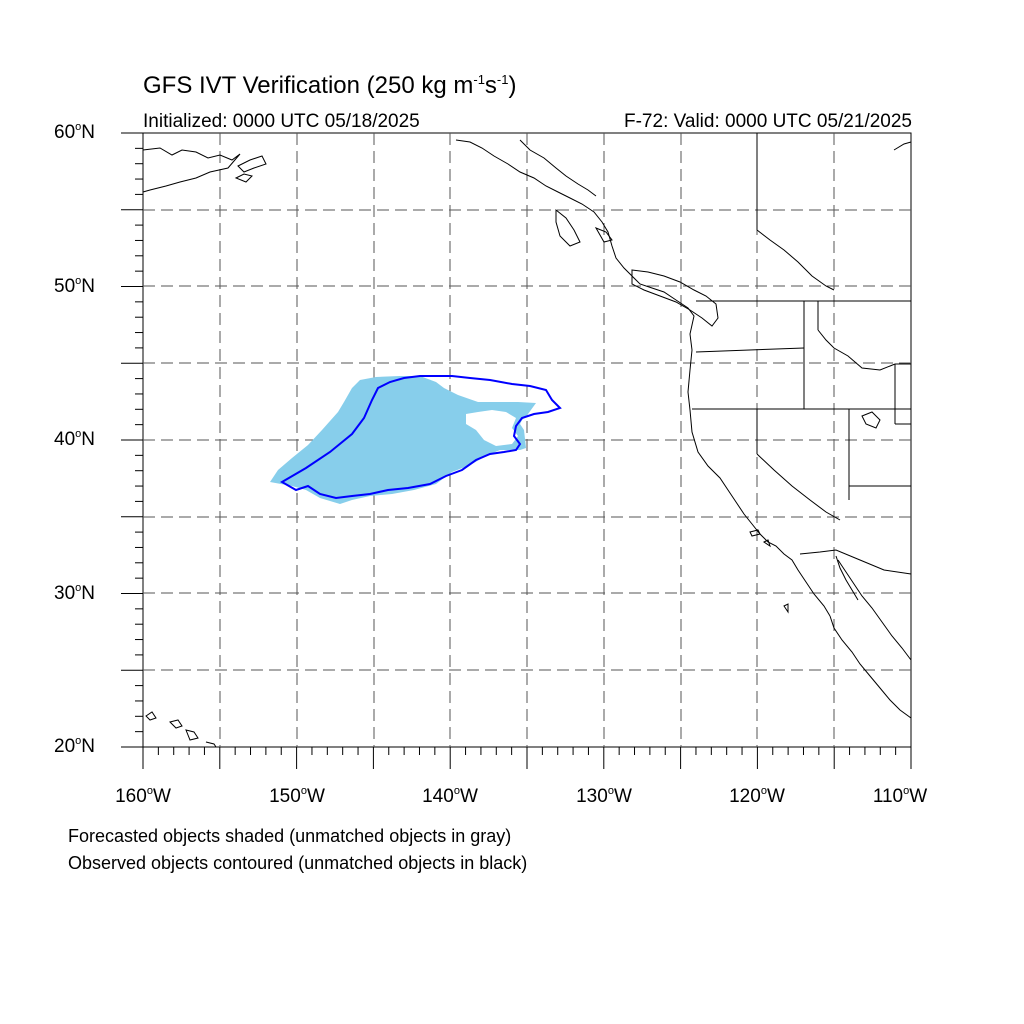  I want to click on init-time-label: Initialized: 0000 UTC 05/18/2025, so click(281, 121).